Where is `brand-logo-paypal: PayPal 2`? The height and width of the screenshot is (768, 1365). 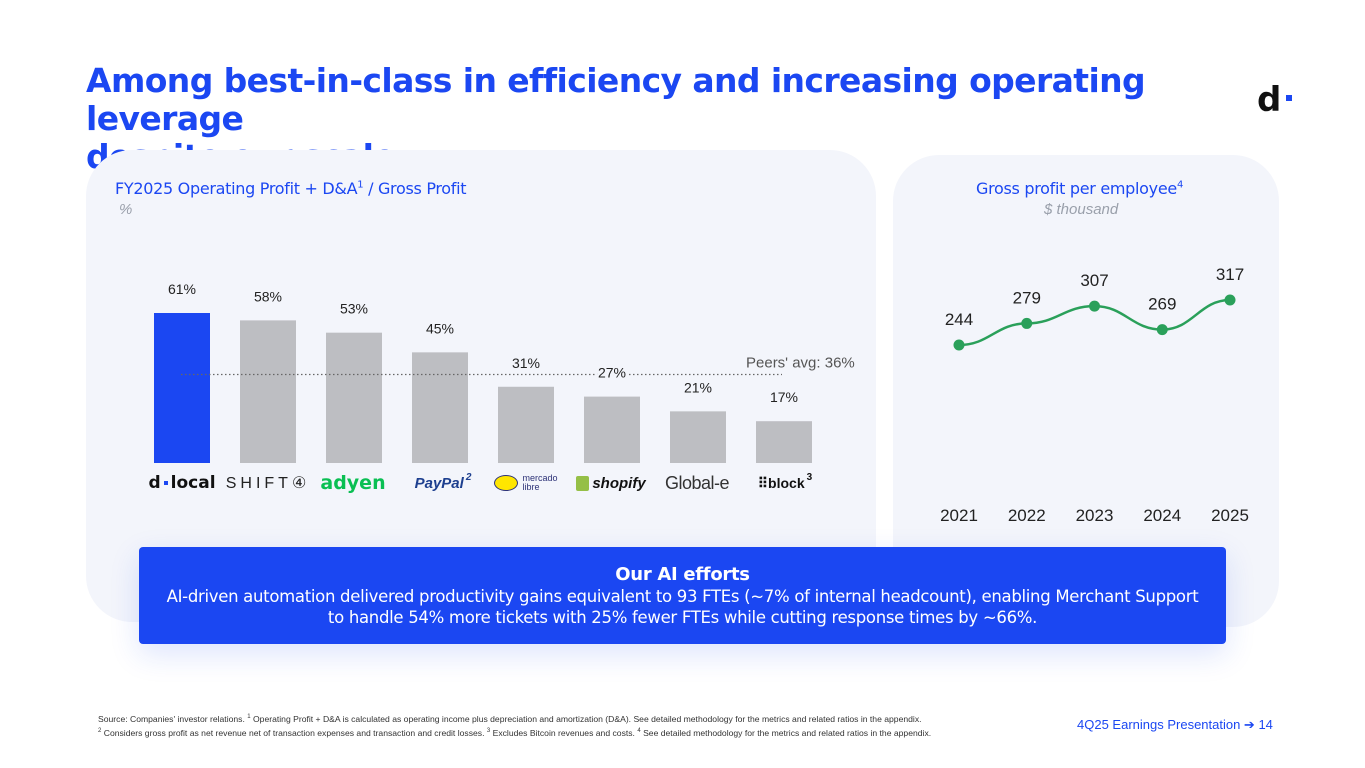 brand-logo-paypal: PayPal 2 is located at coordinates (443, 483).